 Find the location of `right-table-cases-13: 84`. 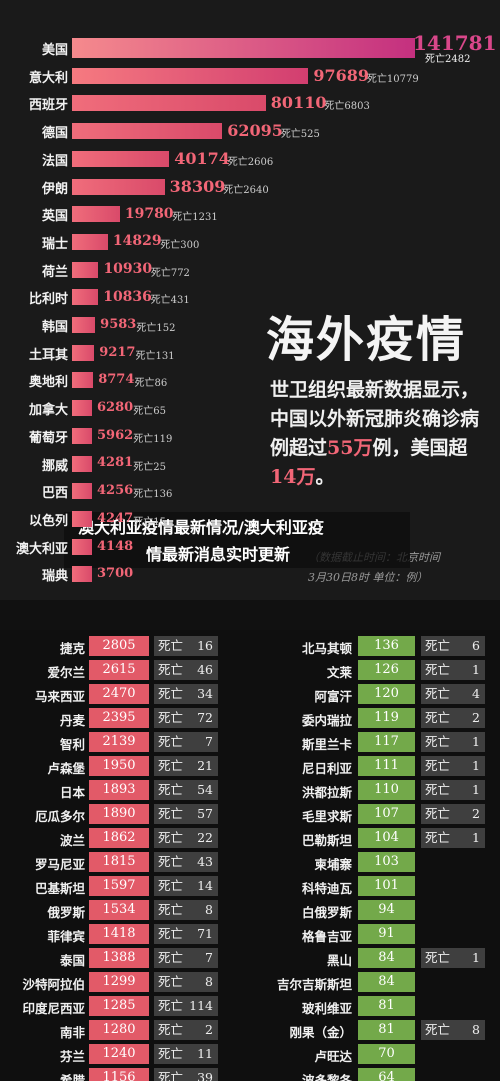

right-table-cases-13: 84 is located at coordinates (386, 958).